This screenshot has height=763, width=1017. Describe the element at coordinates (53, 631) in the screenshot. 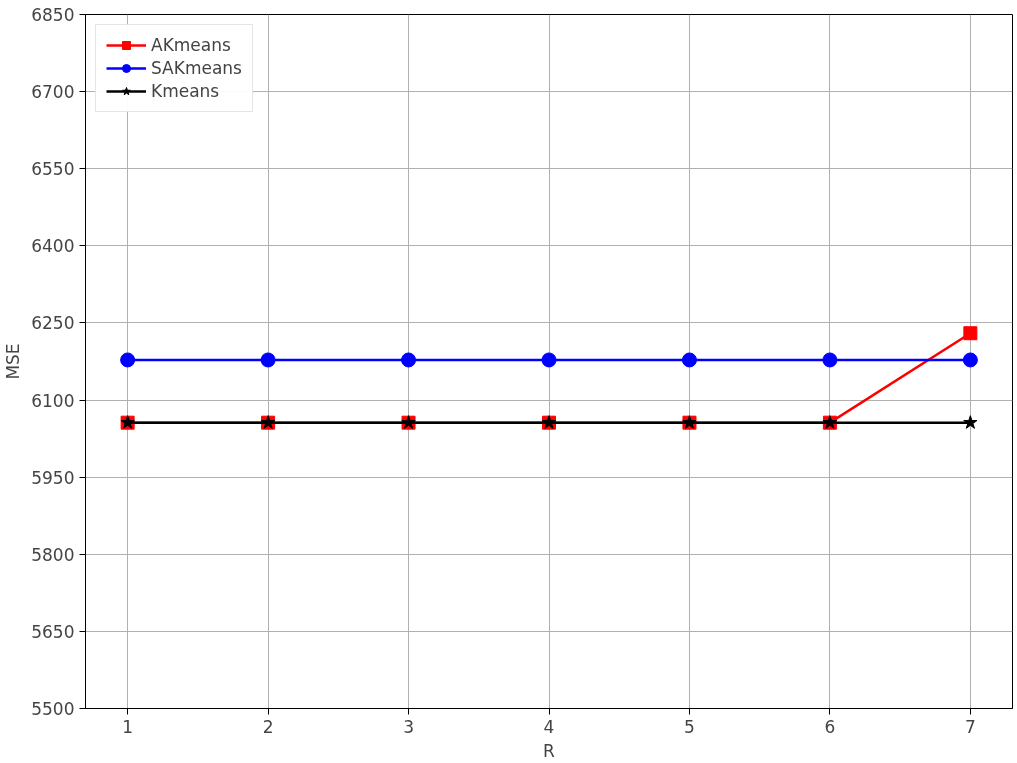

I see `y-tick-label: 5650` at that location.